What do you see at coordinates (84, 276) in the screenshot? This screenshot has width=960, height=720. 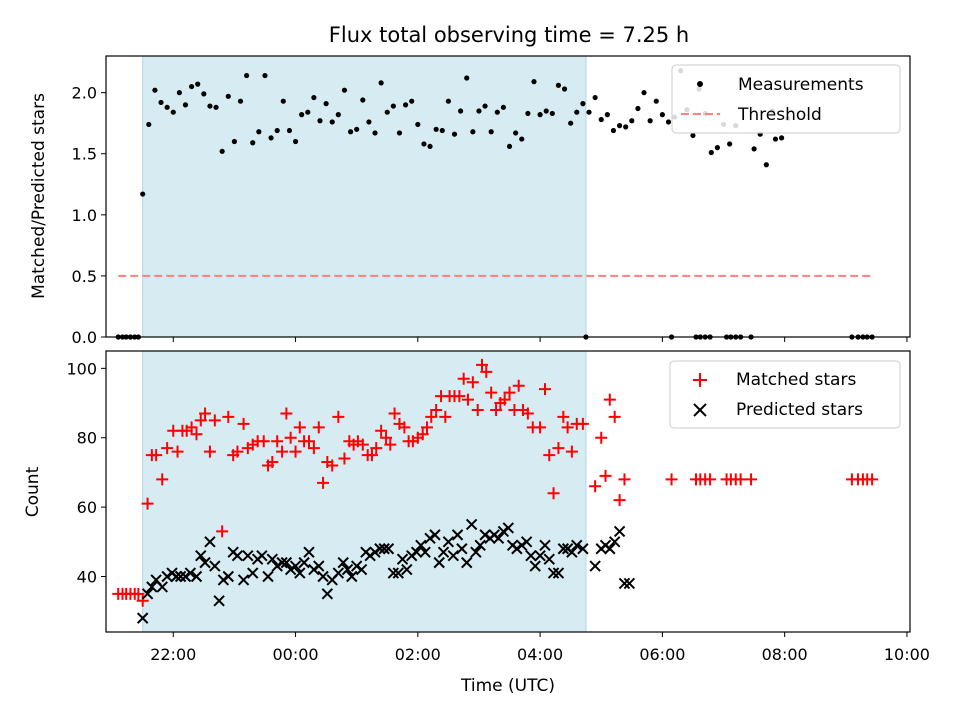 I see `y-tick-label: 0.5` at bounding box center [84, 276].